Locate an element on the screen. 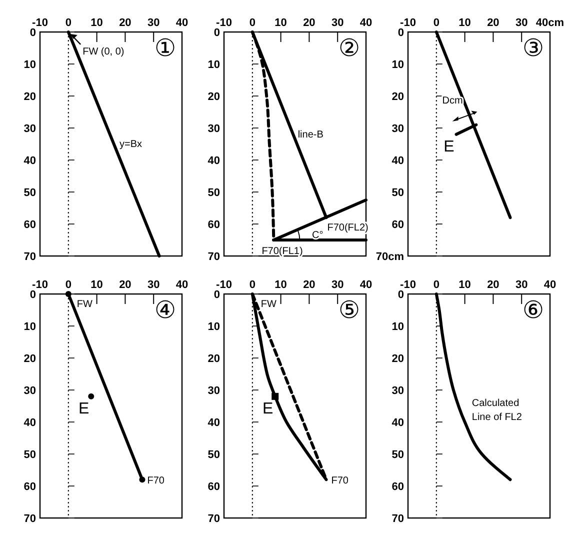 The height and width of the screenshot is (541, 581). annotation: line-B is located at coordinates (311, 135).